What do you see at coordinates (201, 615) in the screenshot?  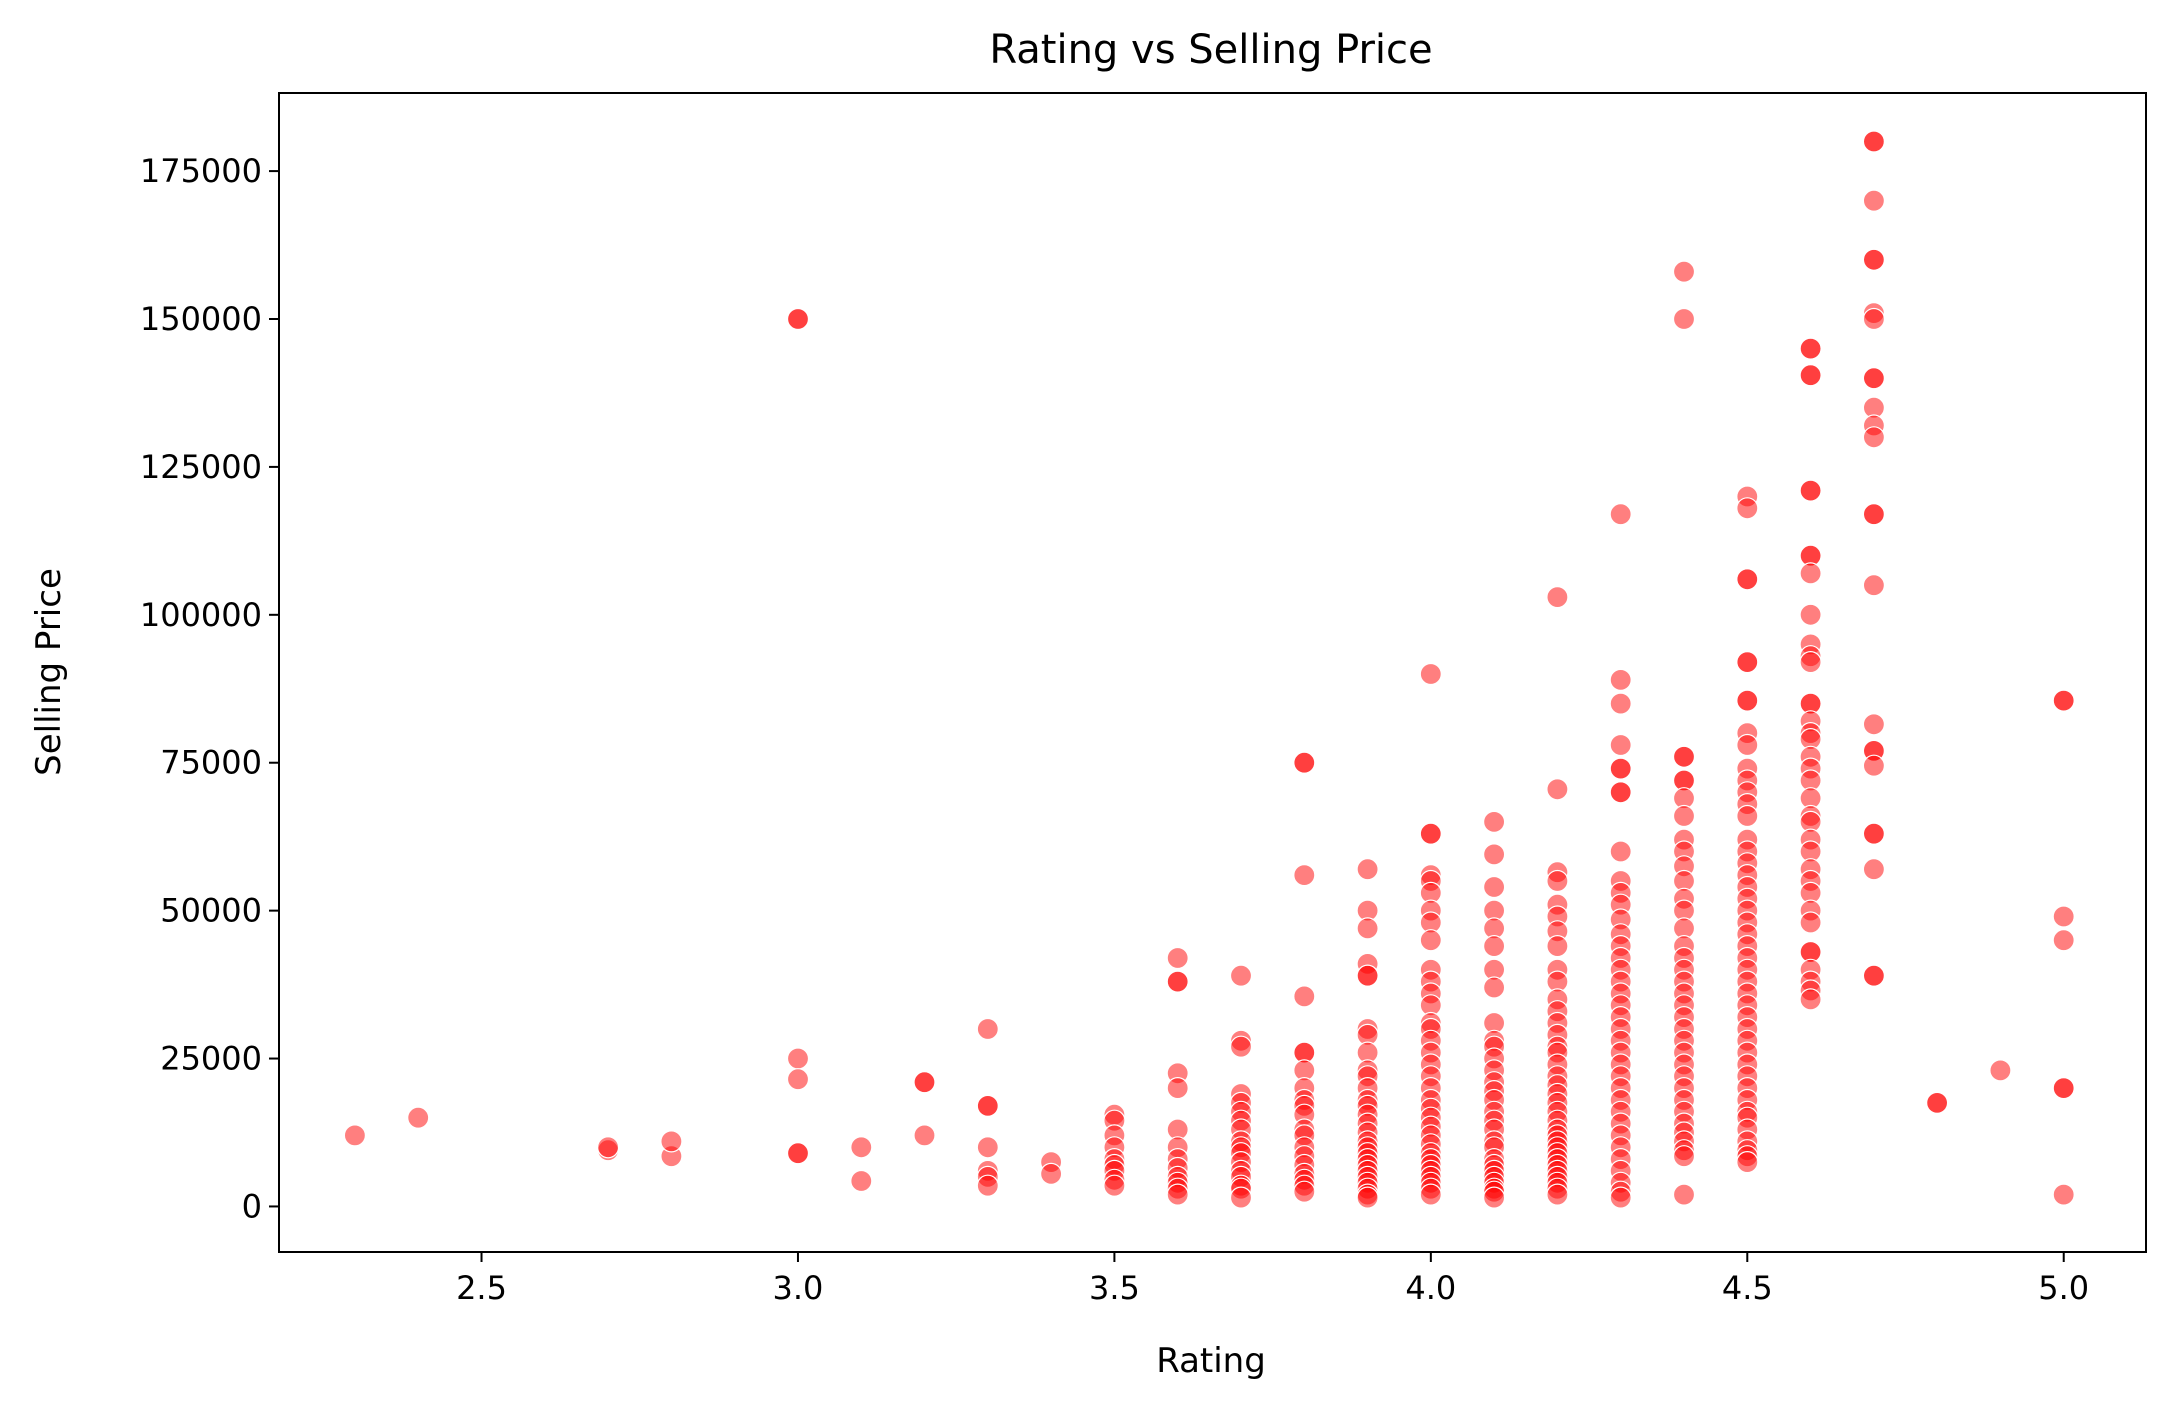 I see `y-tick-label: 100000` at bounding box center [201, 615].